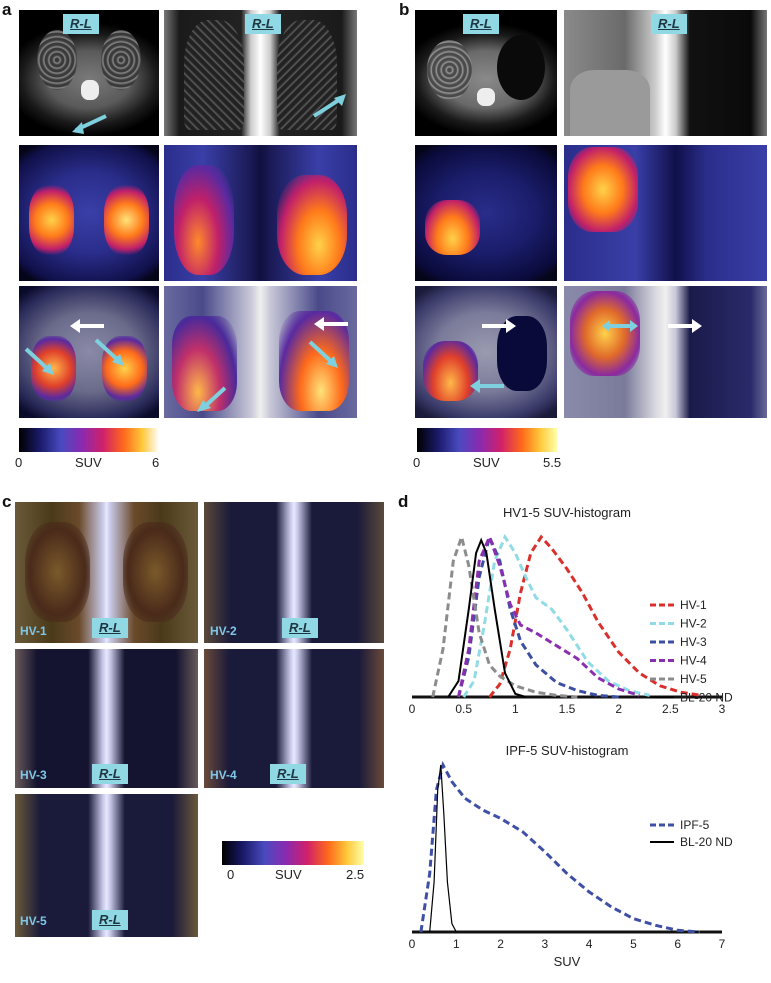 This screenshot has width=771, height=983. What do you see at coordinates (633, 944) in the screenshot?
I see `x-tick-label: 5` at bounding box center [633, 944].